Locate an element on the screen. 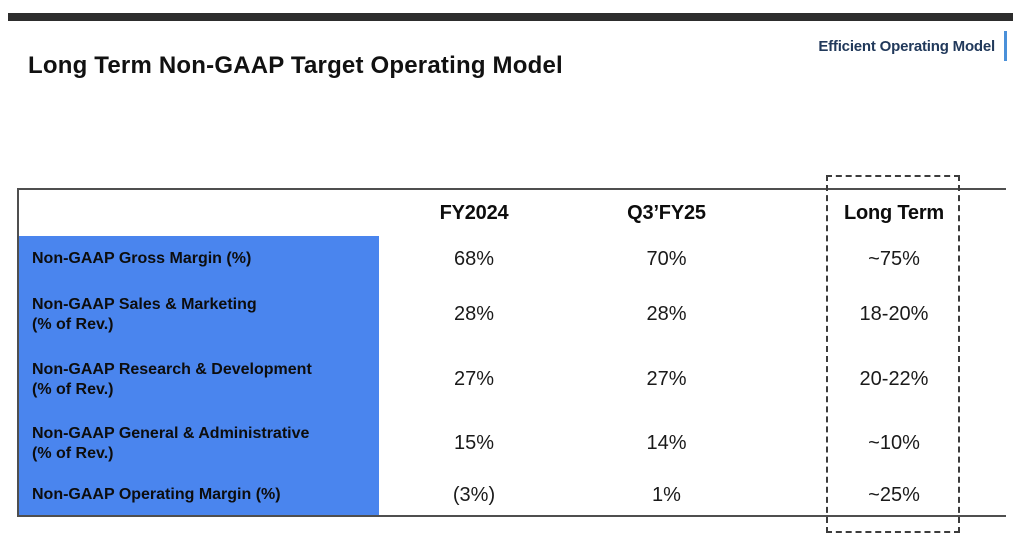 This screenshot has width=1024, height=543. row-label: Non-GAAP Gross Margin (%) is located at coordinates (142, 258).